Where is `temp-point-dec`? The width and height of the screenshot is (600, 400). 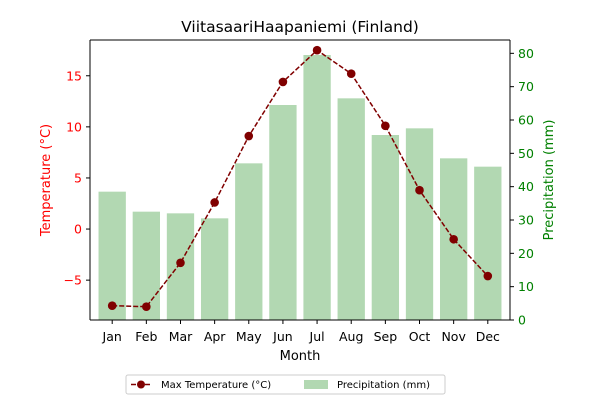 temp-point-dec is located at coordinates (488, 276).